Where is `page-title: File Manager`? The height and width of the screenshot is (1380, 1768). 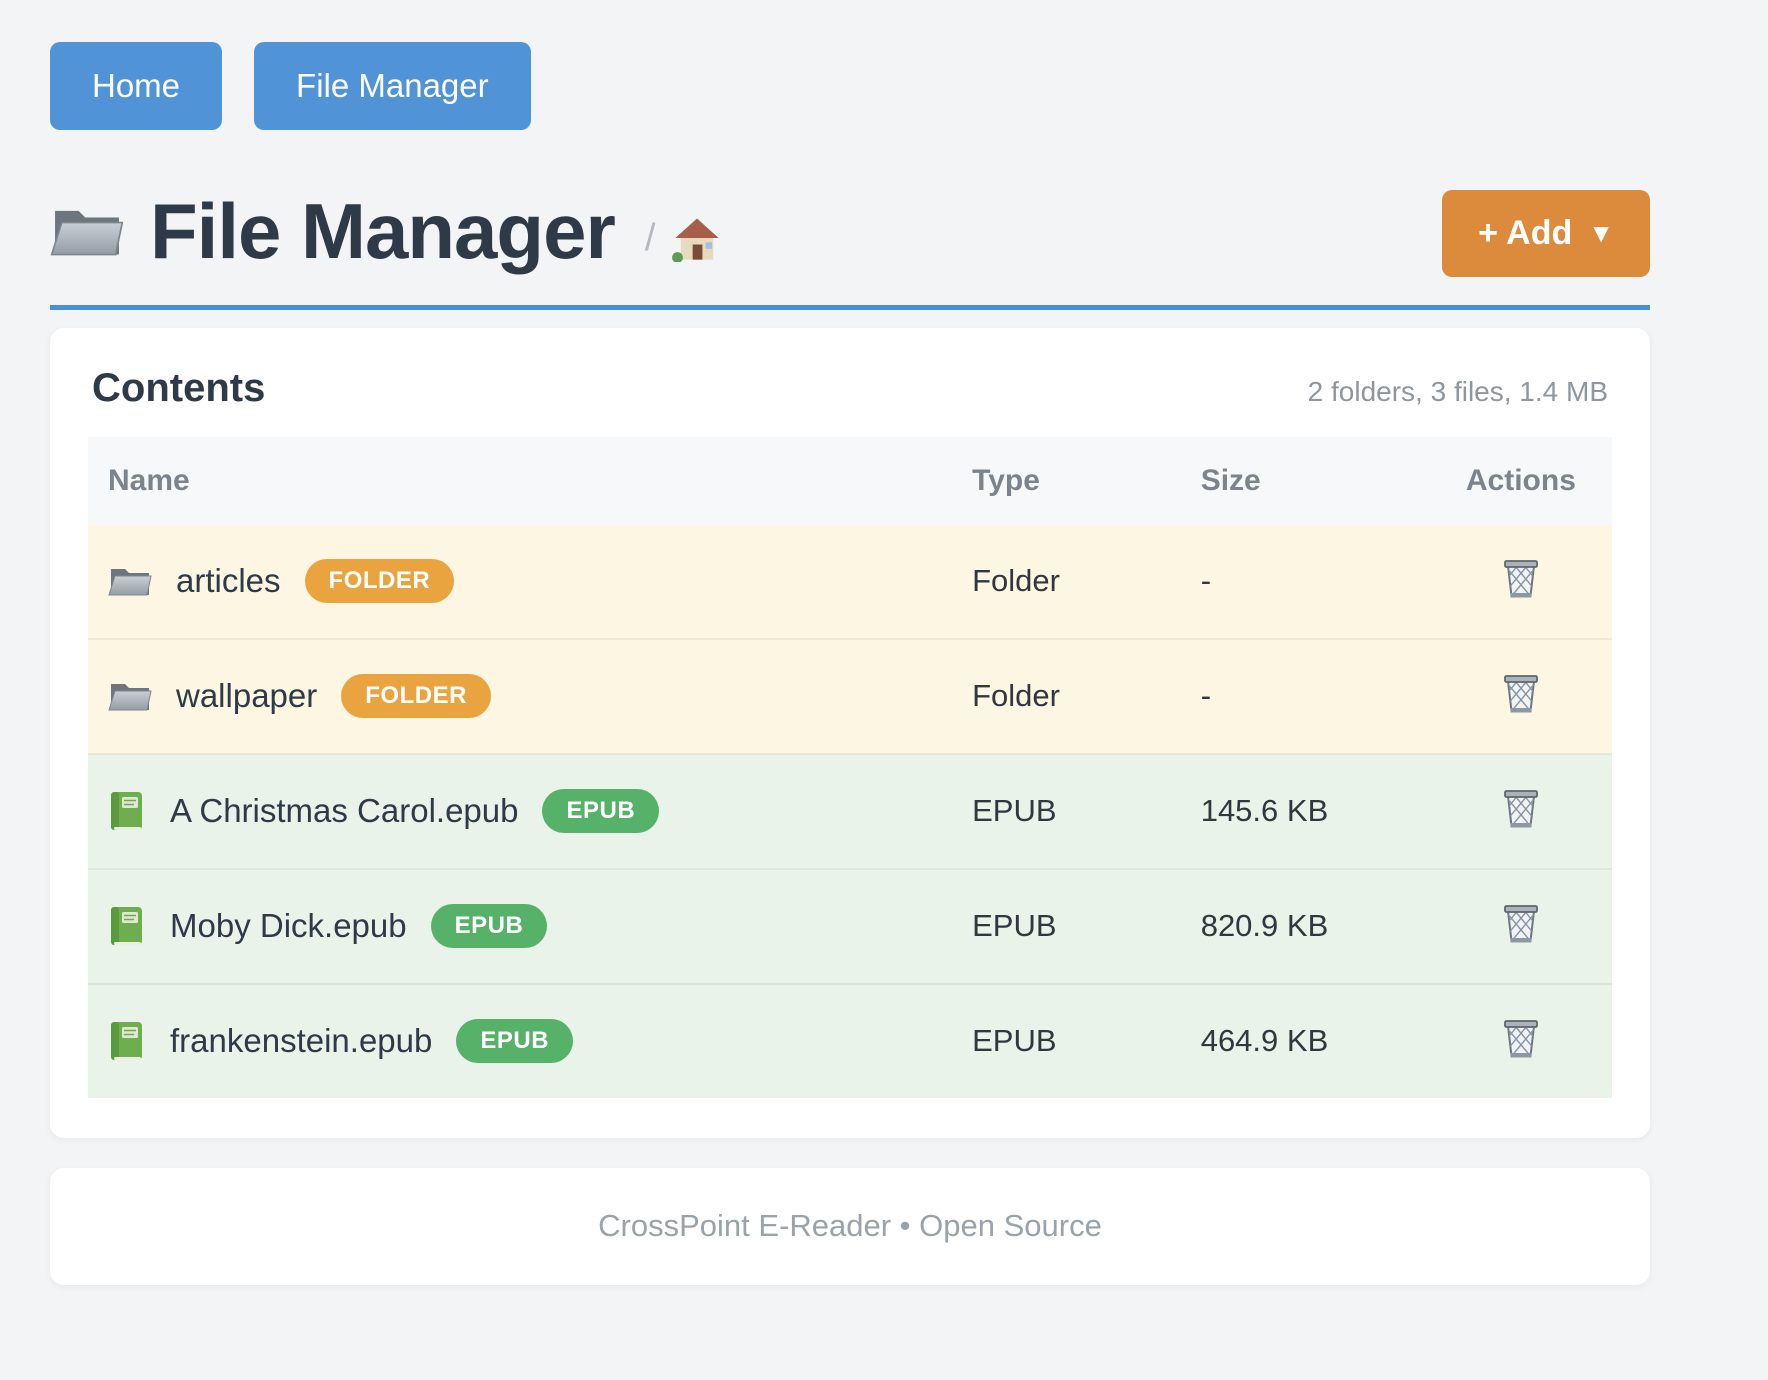 page-title: File Manager is located at coordinates (383, 230).